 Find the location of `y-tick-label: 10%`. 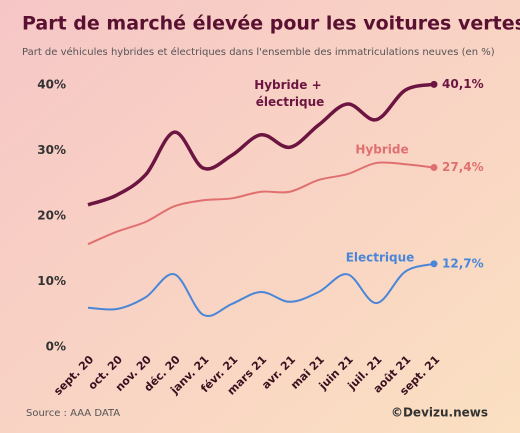

y-tick-label: 10% is located at coordinates (51, 281).